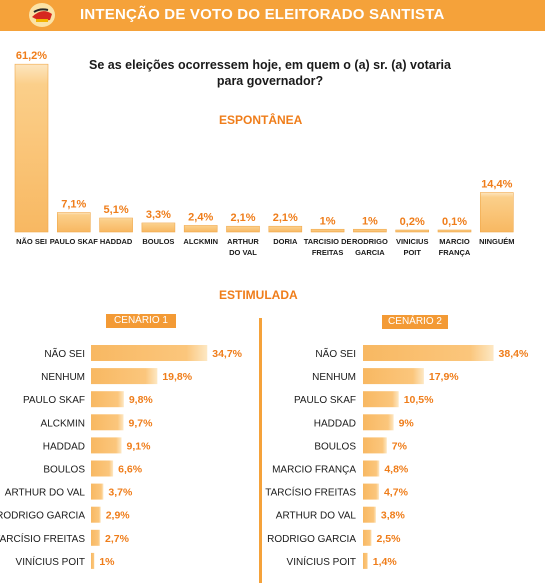 This screenshot has height=583, width=545. Describe the element at coordinates (200, 241) in the screenshot. I see `category-label-4: ALCKMIN` at that location.